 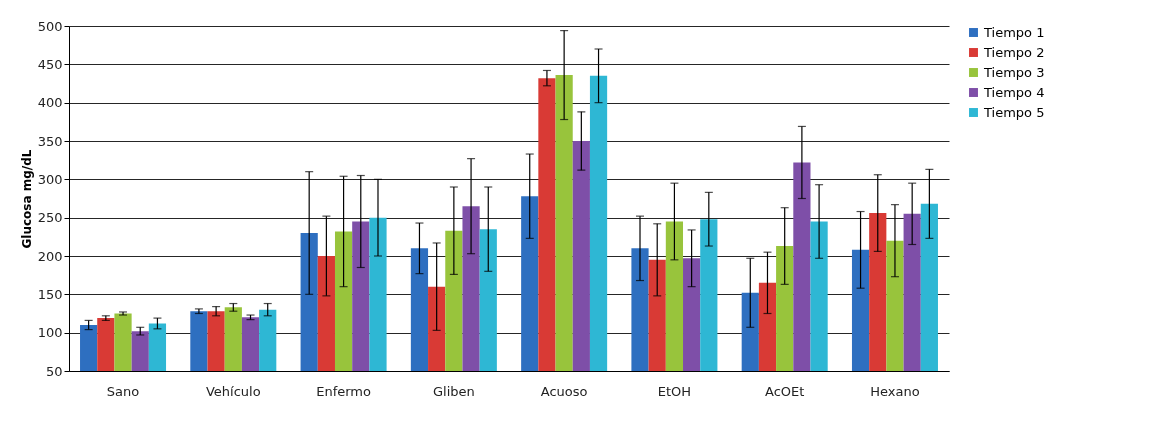 What do you see at coordinates (50, 218) in the screenshot?
I see `y-tick-label: 250` at bounding box center [50, 218].